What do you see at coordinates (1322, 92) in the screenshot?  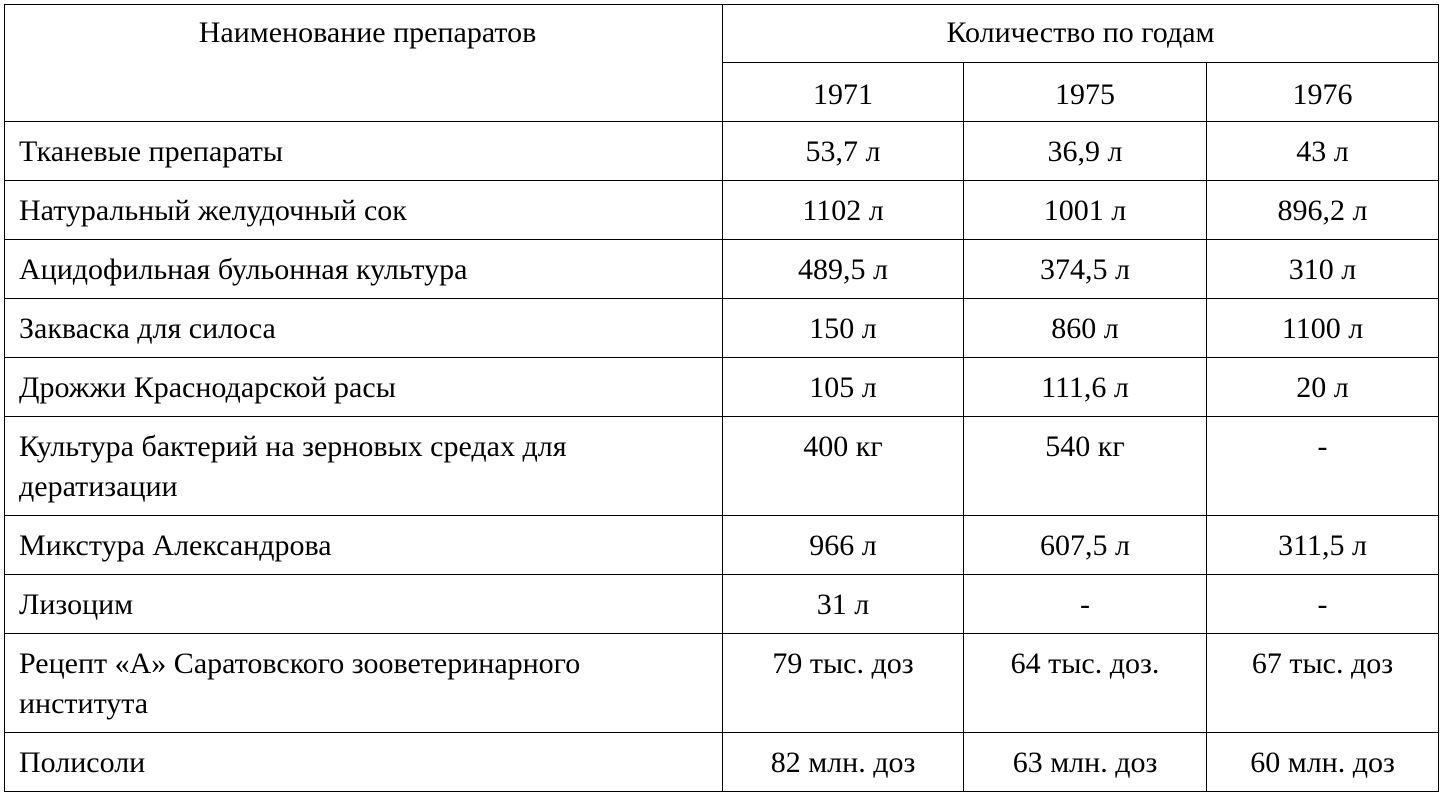 I see `year-cell: 1976` at bounding box center [1322, 92].